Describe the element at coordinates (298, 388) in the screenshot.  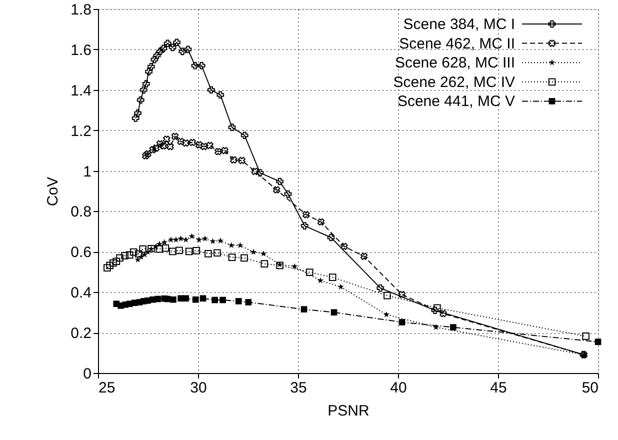
I see `x-tick-label: 35` at that location.